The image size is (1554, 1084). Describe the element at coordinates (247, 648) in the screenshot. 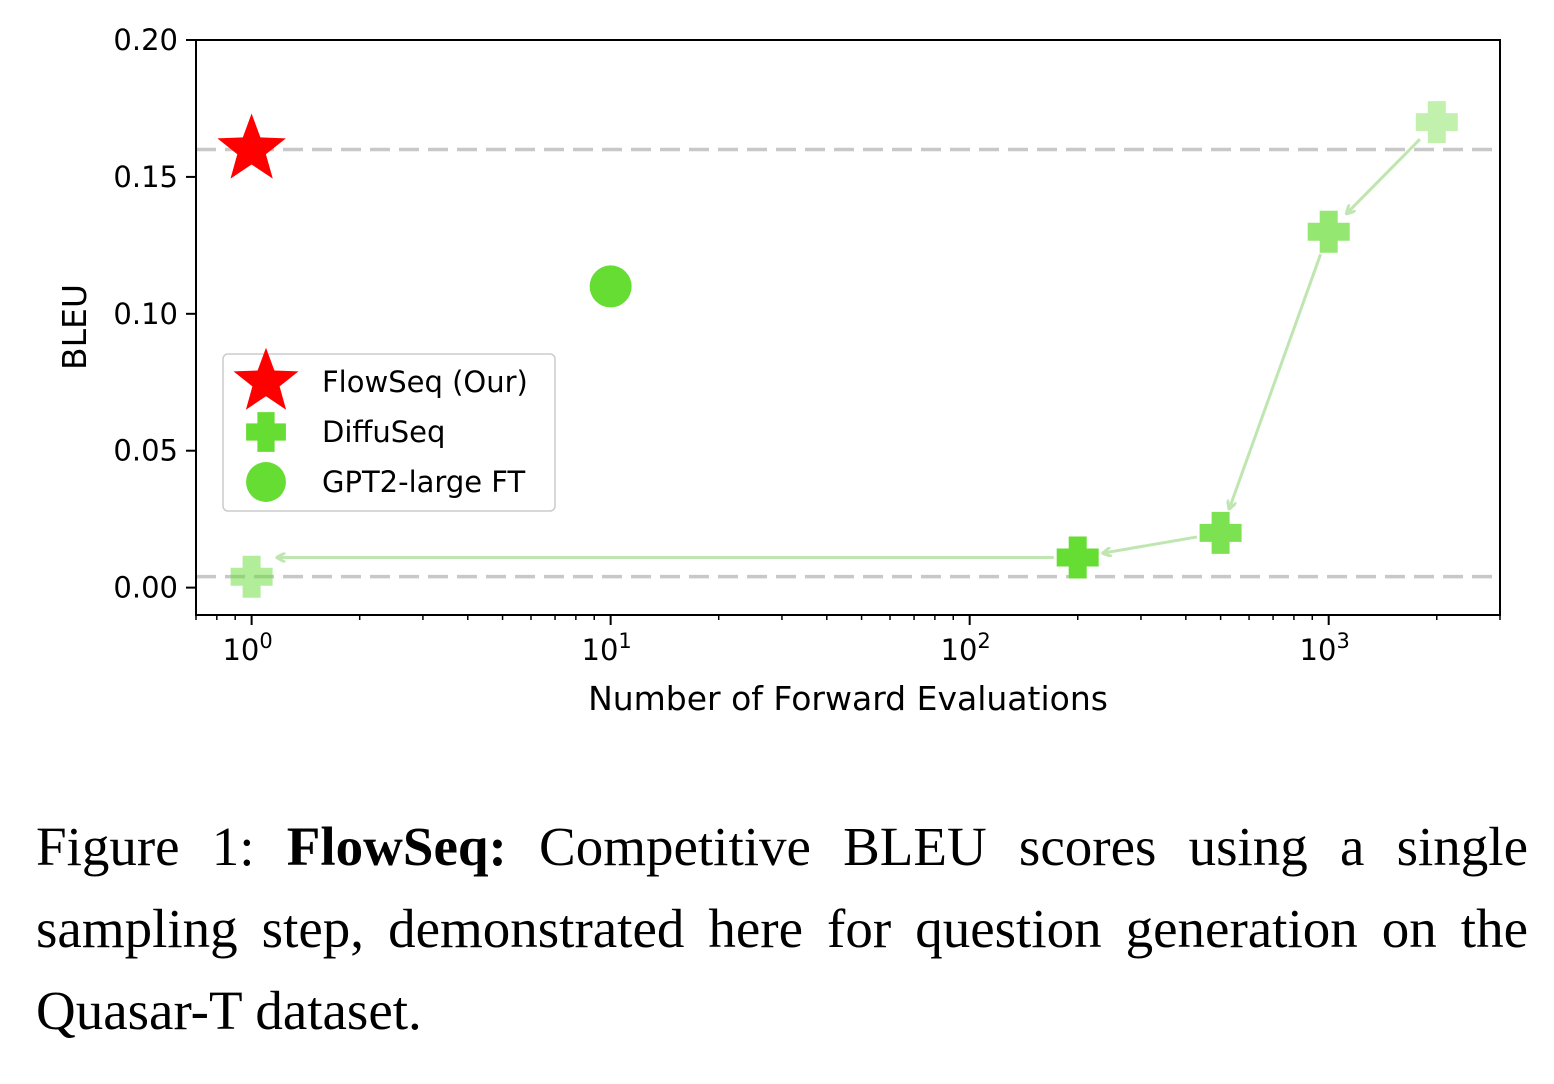

I see `x-tick-label: 10⁰` at that location.